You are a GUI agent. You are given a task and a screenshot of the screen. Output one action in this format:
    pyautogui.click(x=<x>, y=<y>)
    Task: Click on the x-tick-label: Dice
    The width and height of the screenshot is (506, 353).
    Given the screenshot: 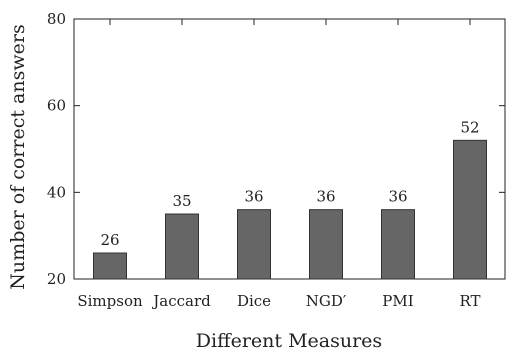 What is the action you would take?
    pyautogui.click(x=254, y=301)
    